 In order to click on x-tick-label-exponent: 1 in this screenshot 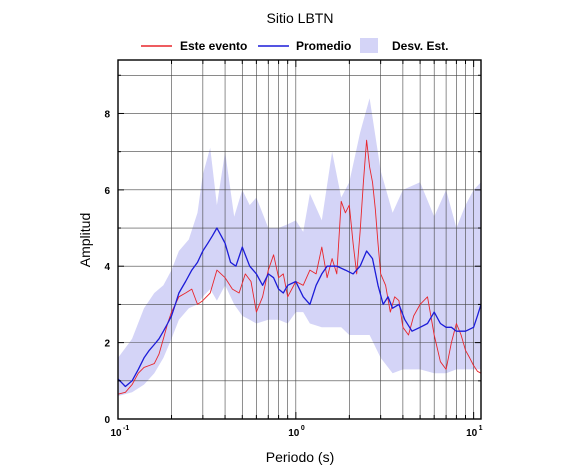, I will do `click(481, 428)`.